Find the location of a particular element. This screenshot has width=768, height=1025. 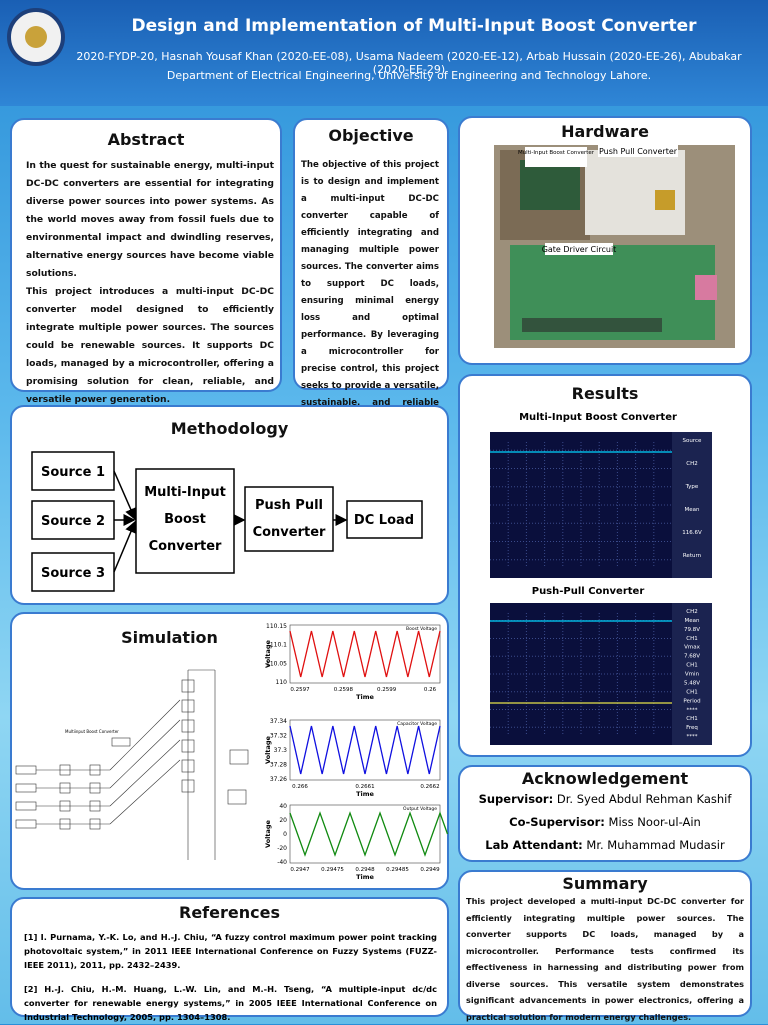

diagram-label: Multiinput Boost Converter is located at coordinates (92, 731).